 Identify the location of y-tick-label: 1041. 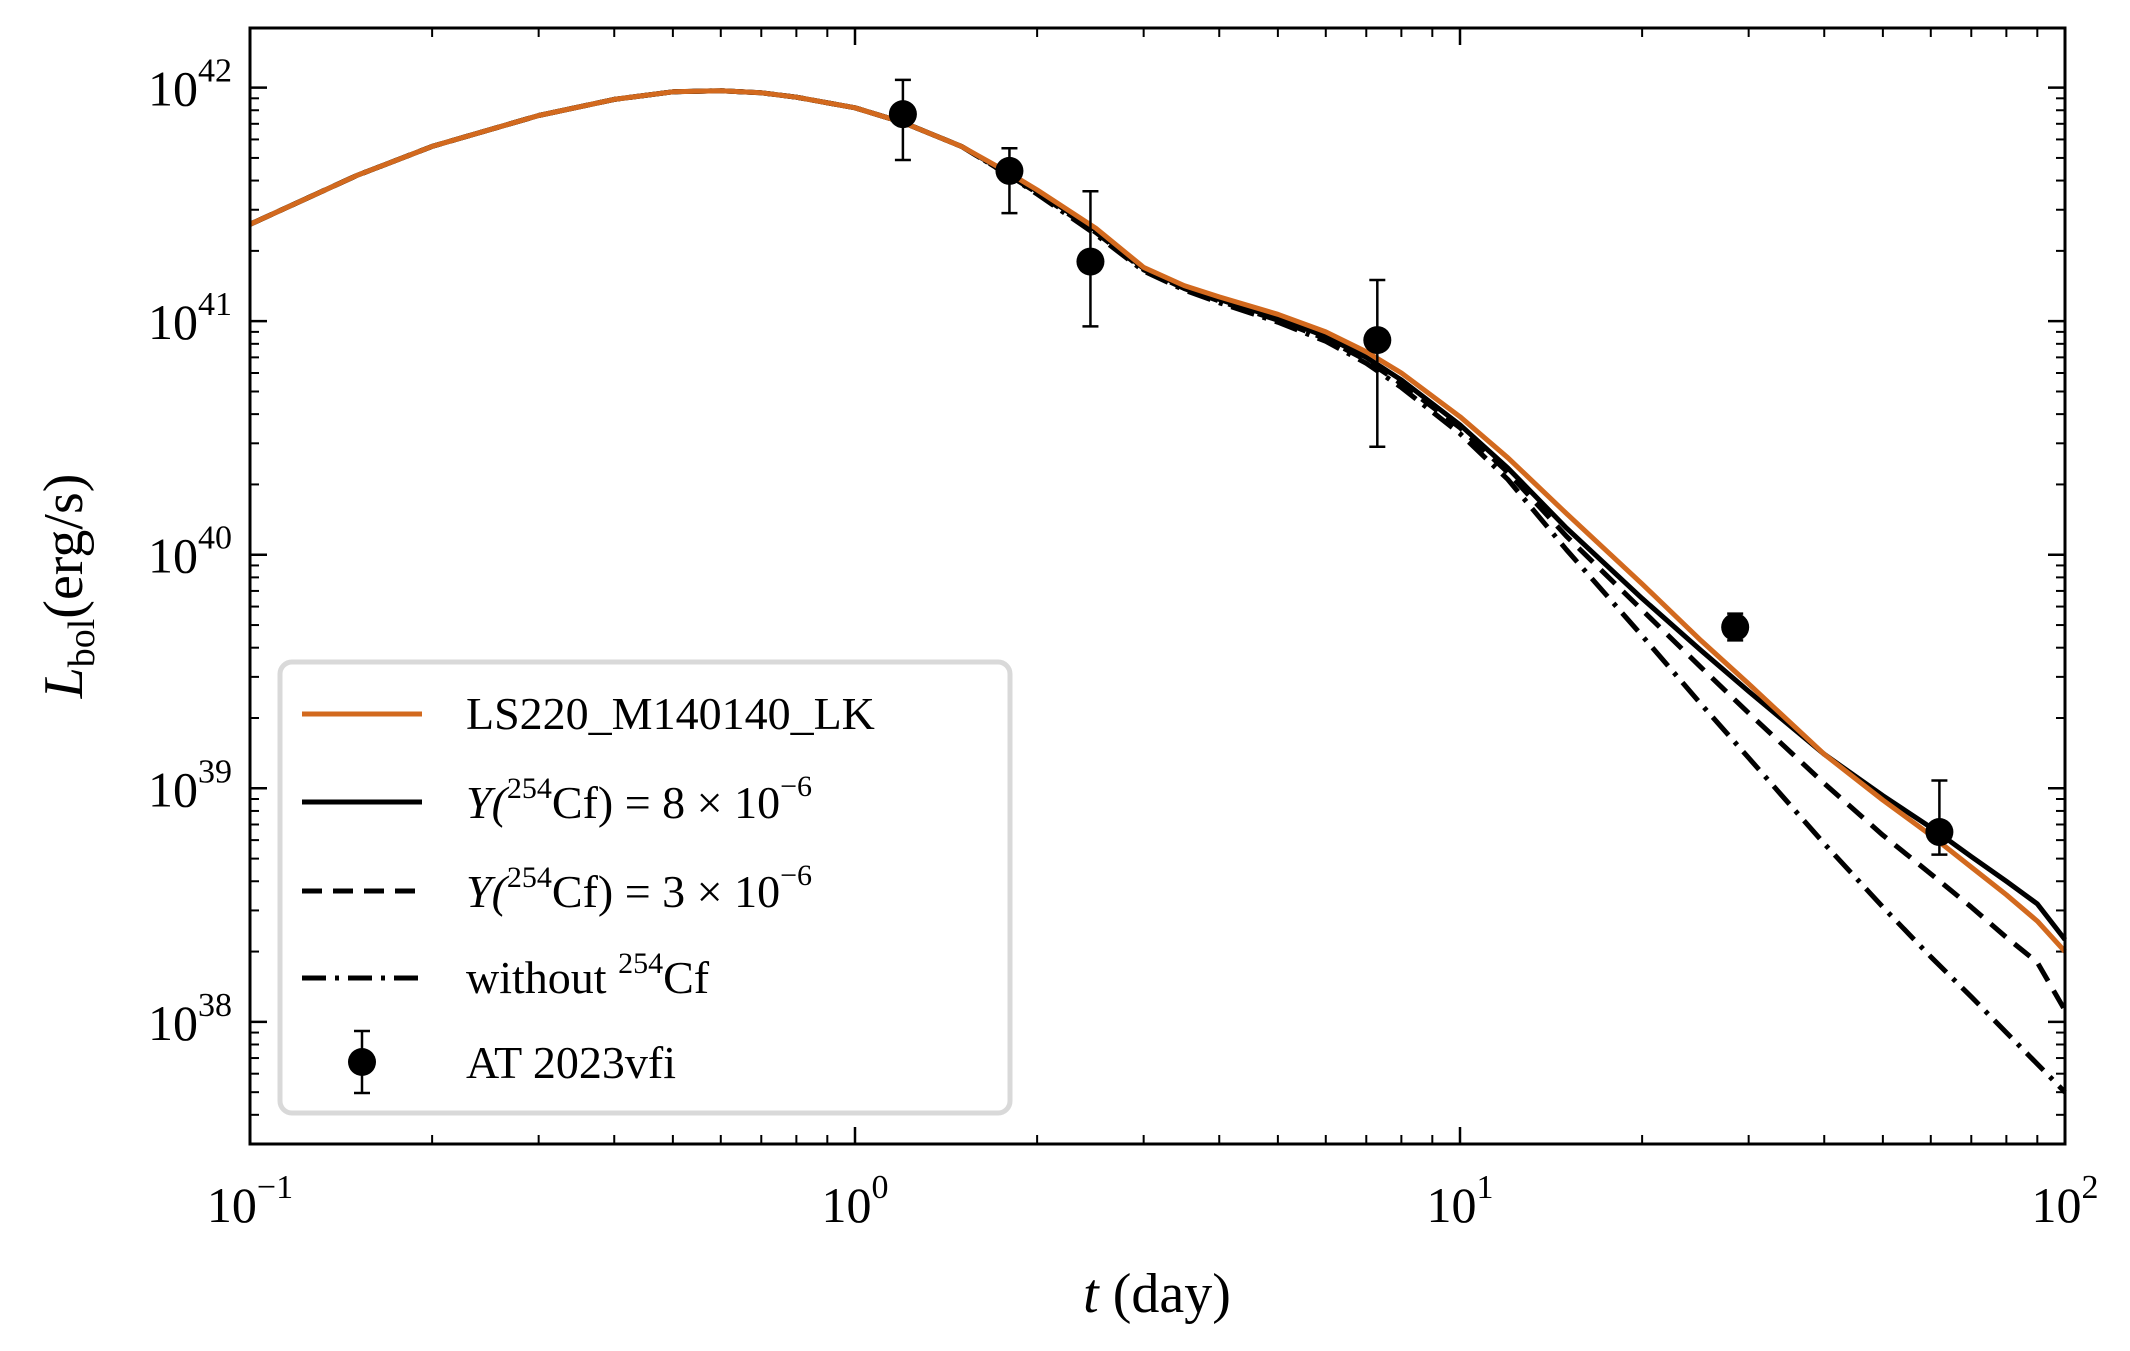
(190, 318).